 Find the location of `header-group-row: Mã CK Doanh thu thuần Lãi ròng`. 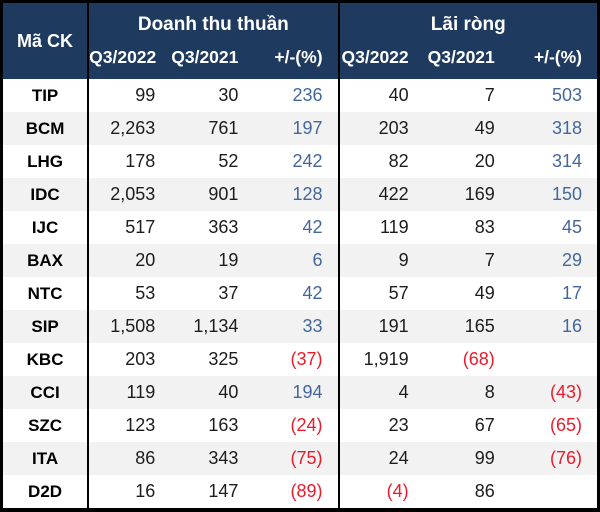

header-group-row: Mã CK Doanh thu thuần Lãi ròng is located at coordinates (300, 41).